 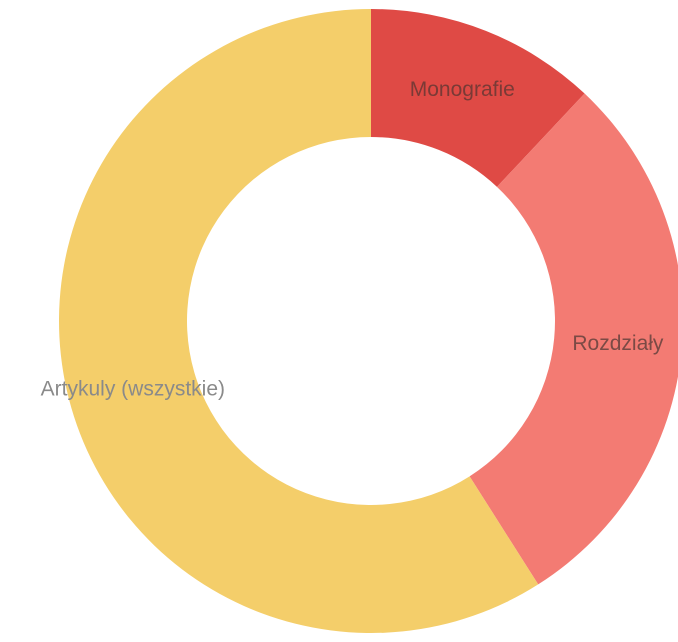 I want to click on slice-label-artykuly-wszystkie: Artykuly (wszystkie), so click(x=133, y=389).